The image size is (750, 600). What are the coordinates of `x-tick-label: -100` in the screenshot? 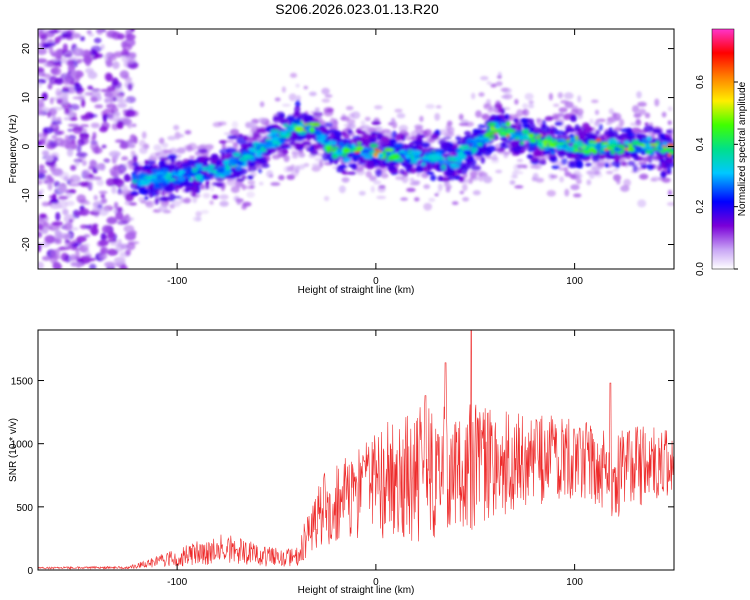 It's located at (177, 281).